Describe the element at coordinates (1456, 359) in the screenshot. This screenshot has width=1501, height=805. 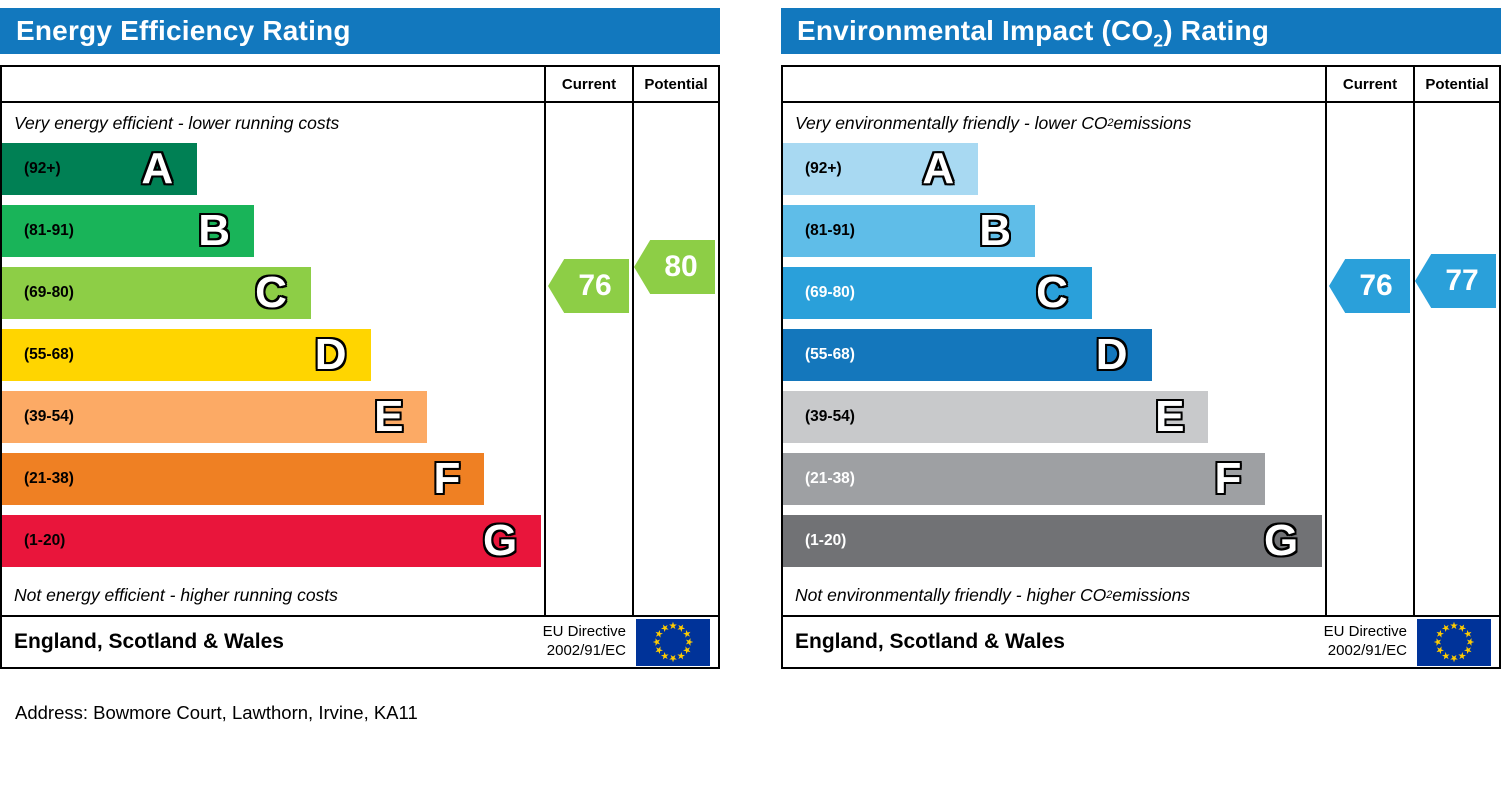
I see `potential-column: 77` at that location.